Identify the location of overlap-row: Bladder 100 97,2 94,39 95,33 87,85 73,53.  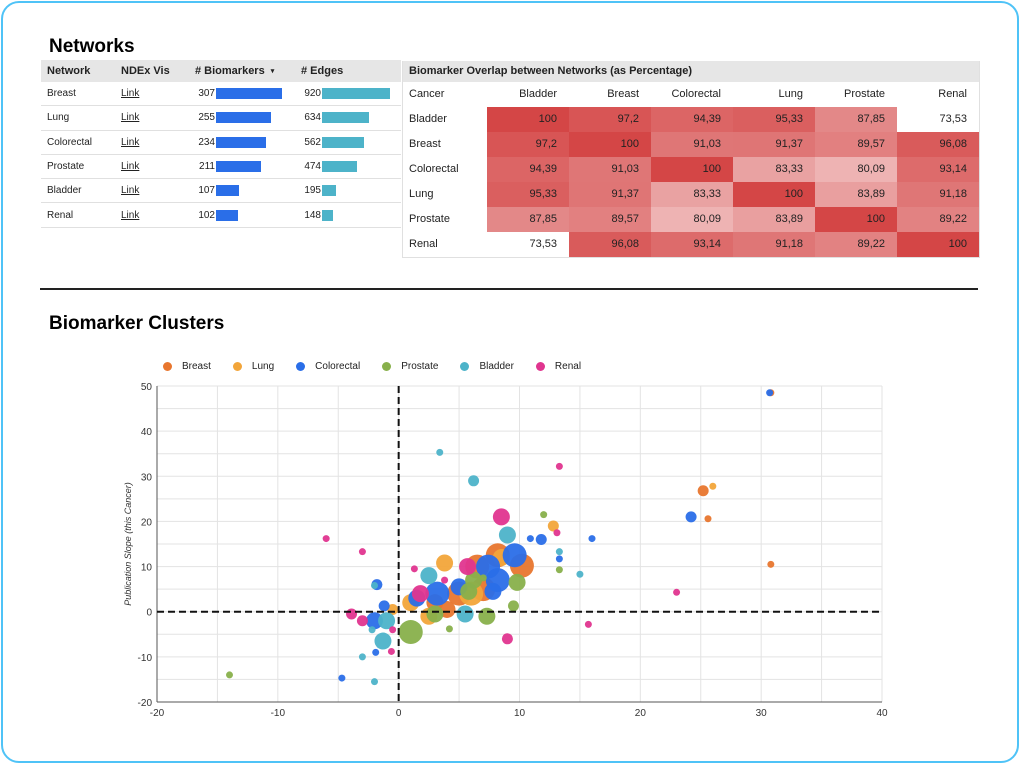
(691, 119).